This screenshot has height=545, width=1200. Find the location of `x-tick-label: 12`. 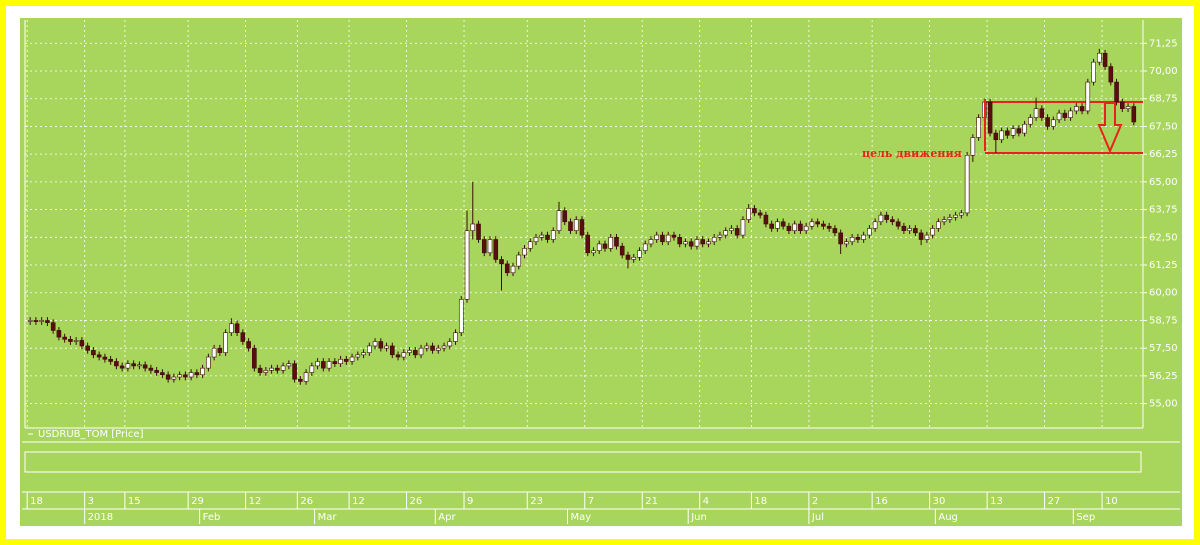

x-tick-label: 12 is located at coordinates (358, 501).